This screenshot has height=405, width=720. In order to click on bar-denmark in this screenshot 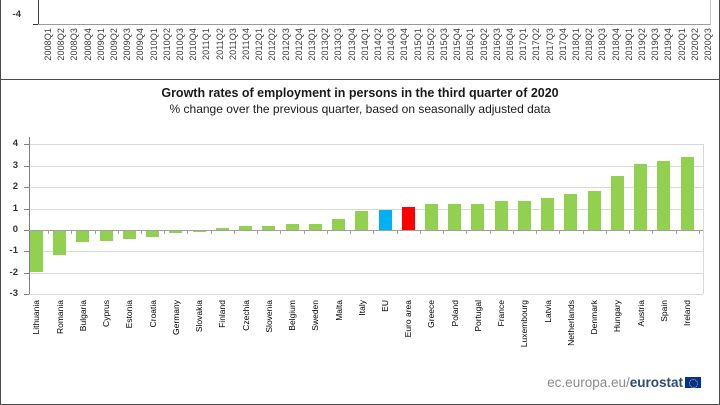, I will do `click(594, 210)`.